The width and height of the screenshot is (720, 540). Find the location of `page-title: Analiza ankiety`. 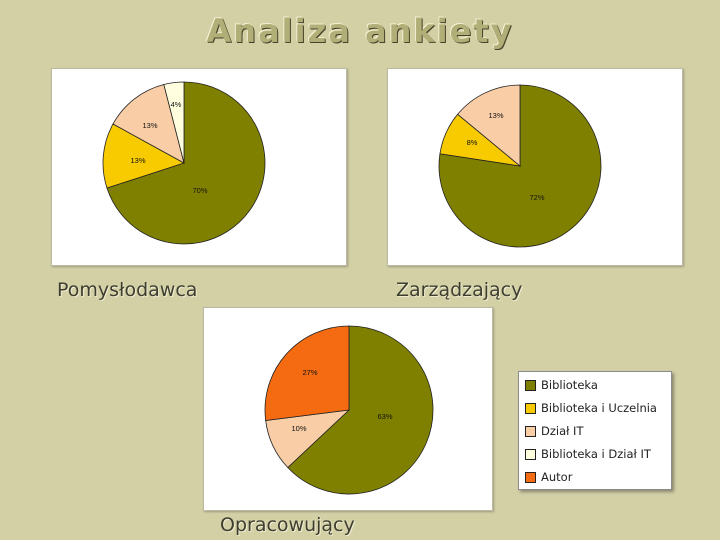

page-title: Analiza ankiety is located at coordinates (360, 31).